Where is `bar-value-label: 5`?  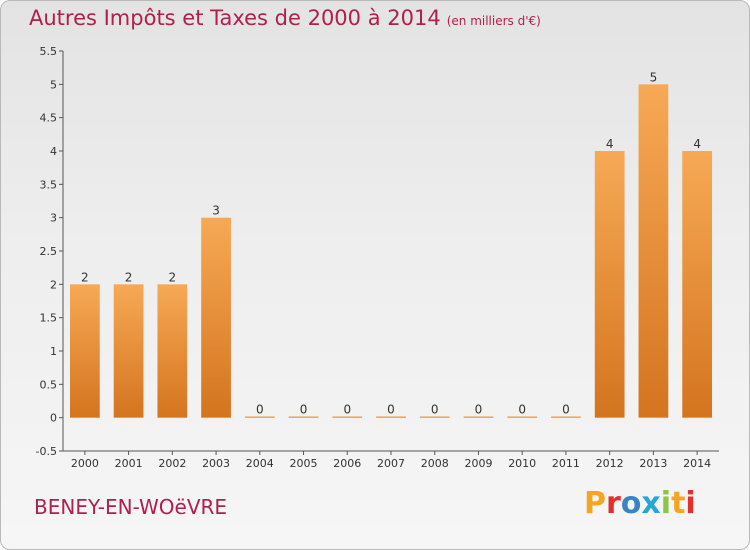 bar-value-label: 5 is located at coordinates (654, 77).